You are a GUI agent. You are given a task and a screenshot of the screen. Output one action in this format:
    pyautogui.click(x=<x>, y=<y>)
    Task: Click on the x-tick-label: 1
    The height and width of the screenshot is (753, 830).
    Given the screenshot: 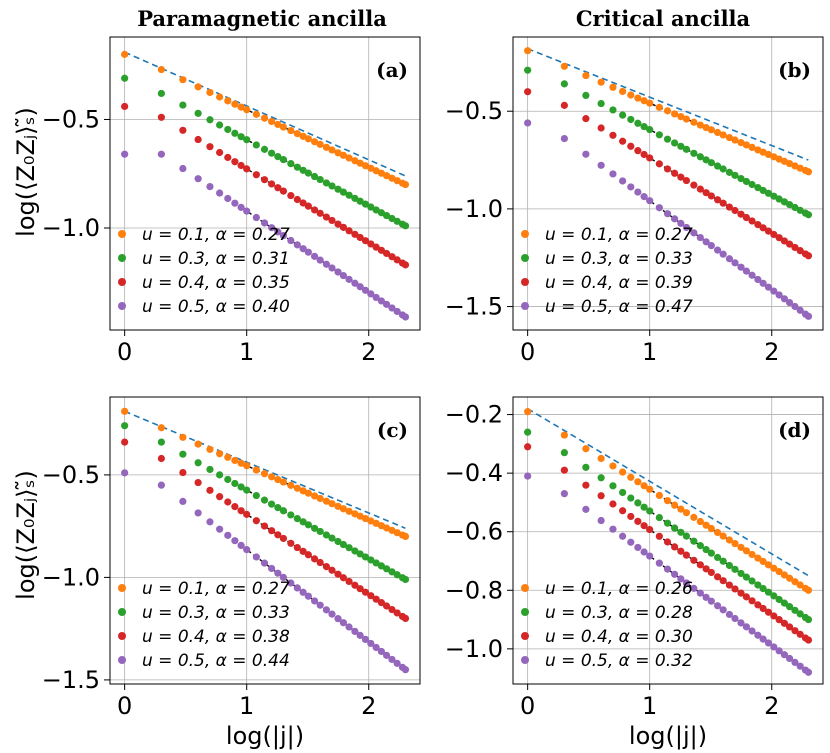 What is the action you would take?
    pyautogui.click(x=649, y=706)
    